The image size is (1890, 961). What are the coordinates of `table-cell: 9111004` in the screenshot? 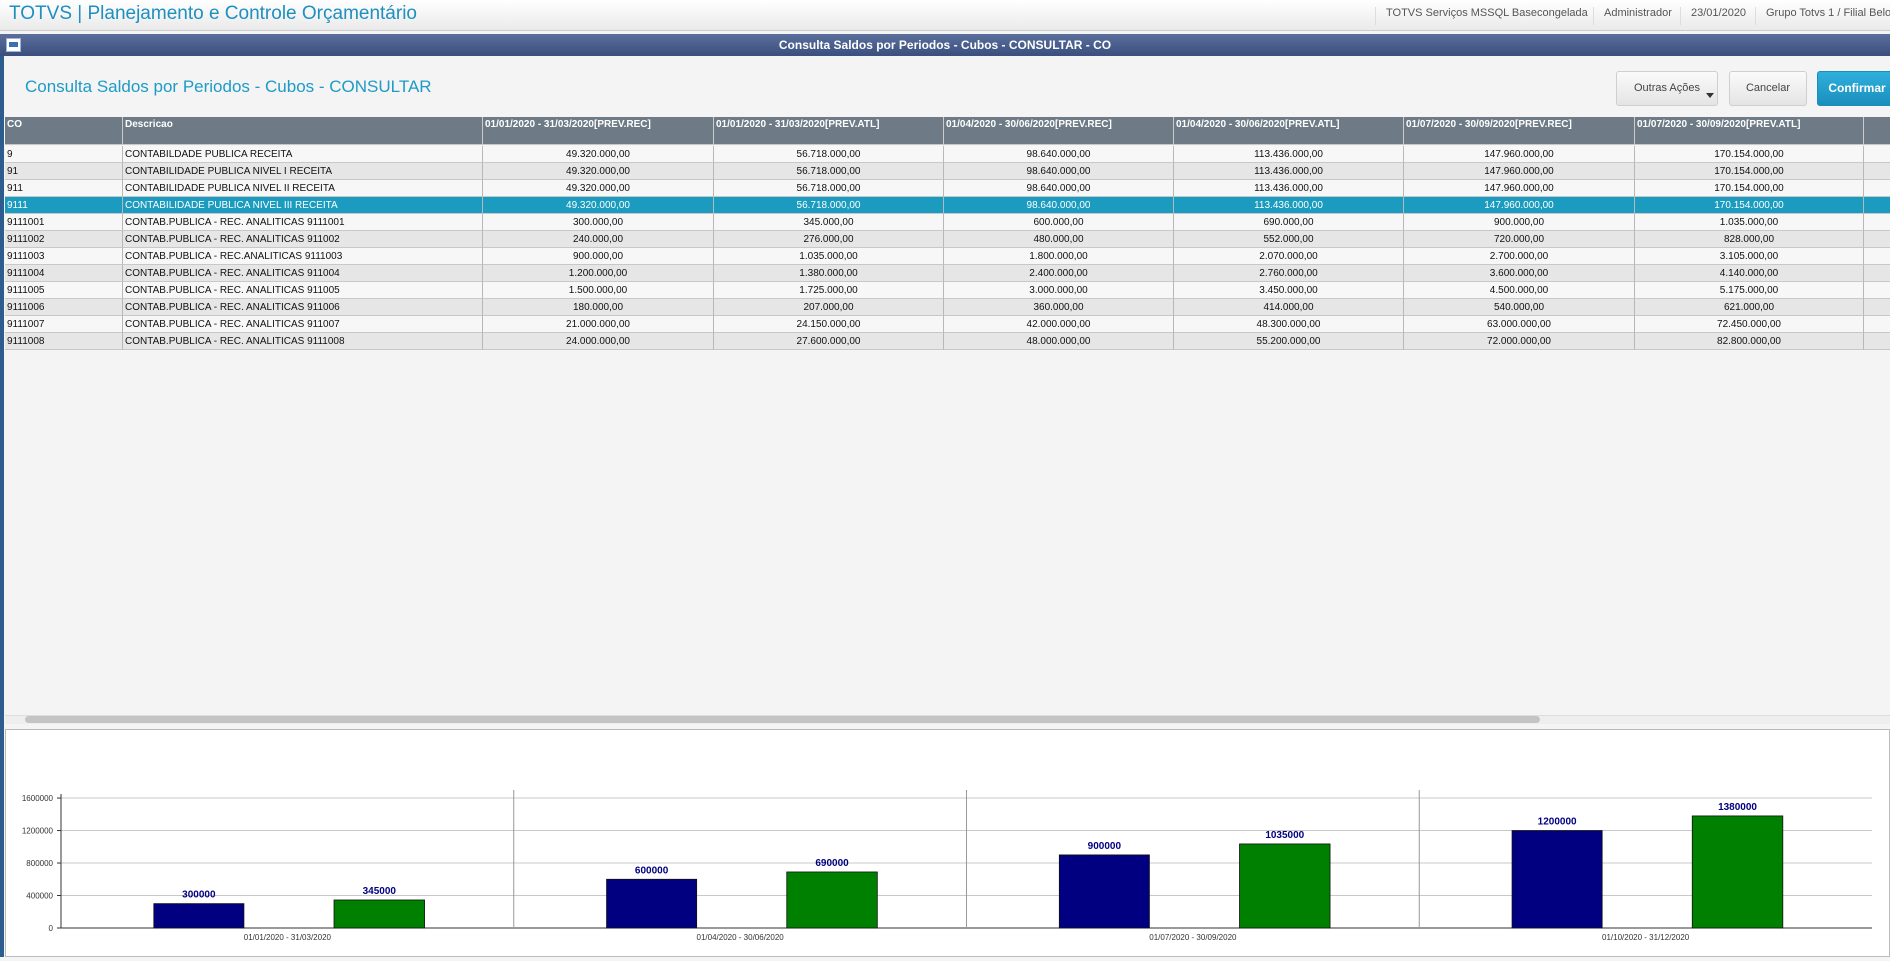 It's located at (64, 273).